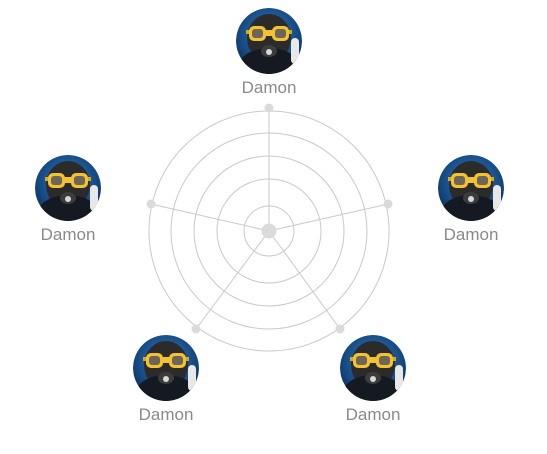  I want to click on person-bottom-right: Damon, so click(373, 380).